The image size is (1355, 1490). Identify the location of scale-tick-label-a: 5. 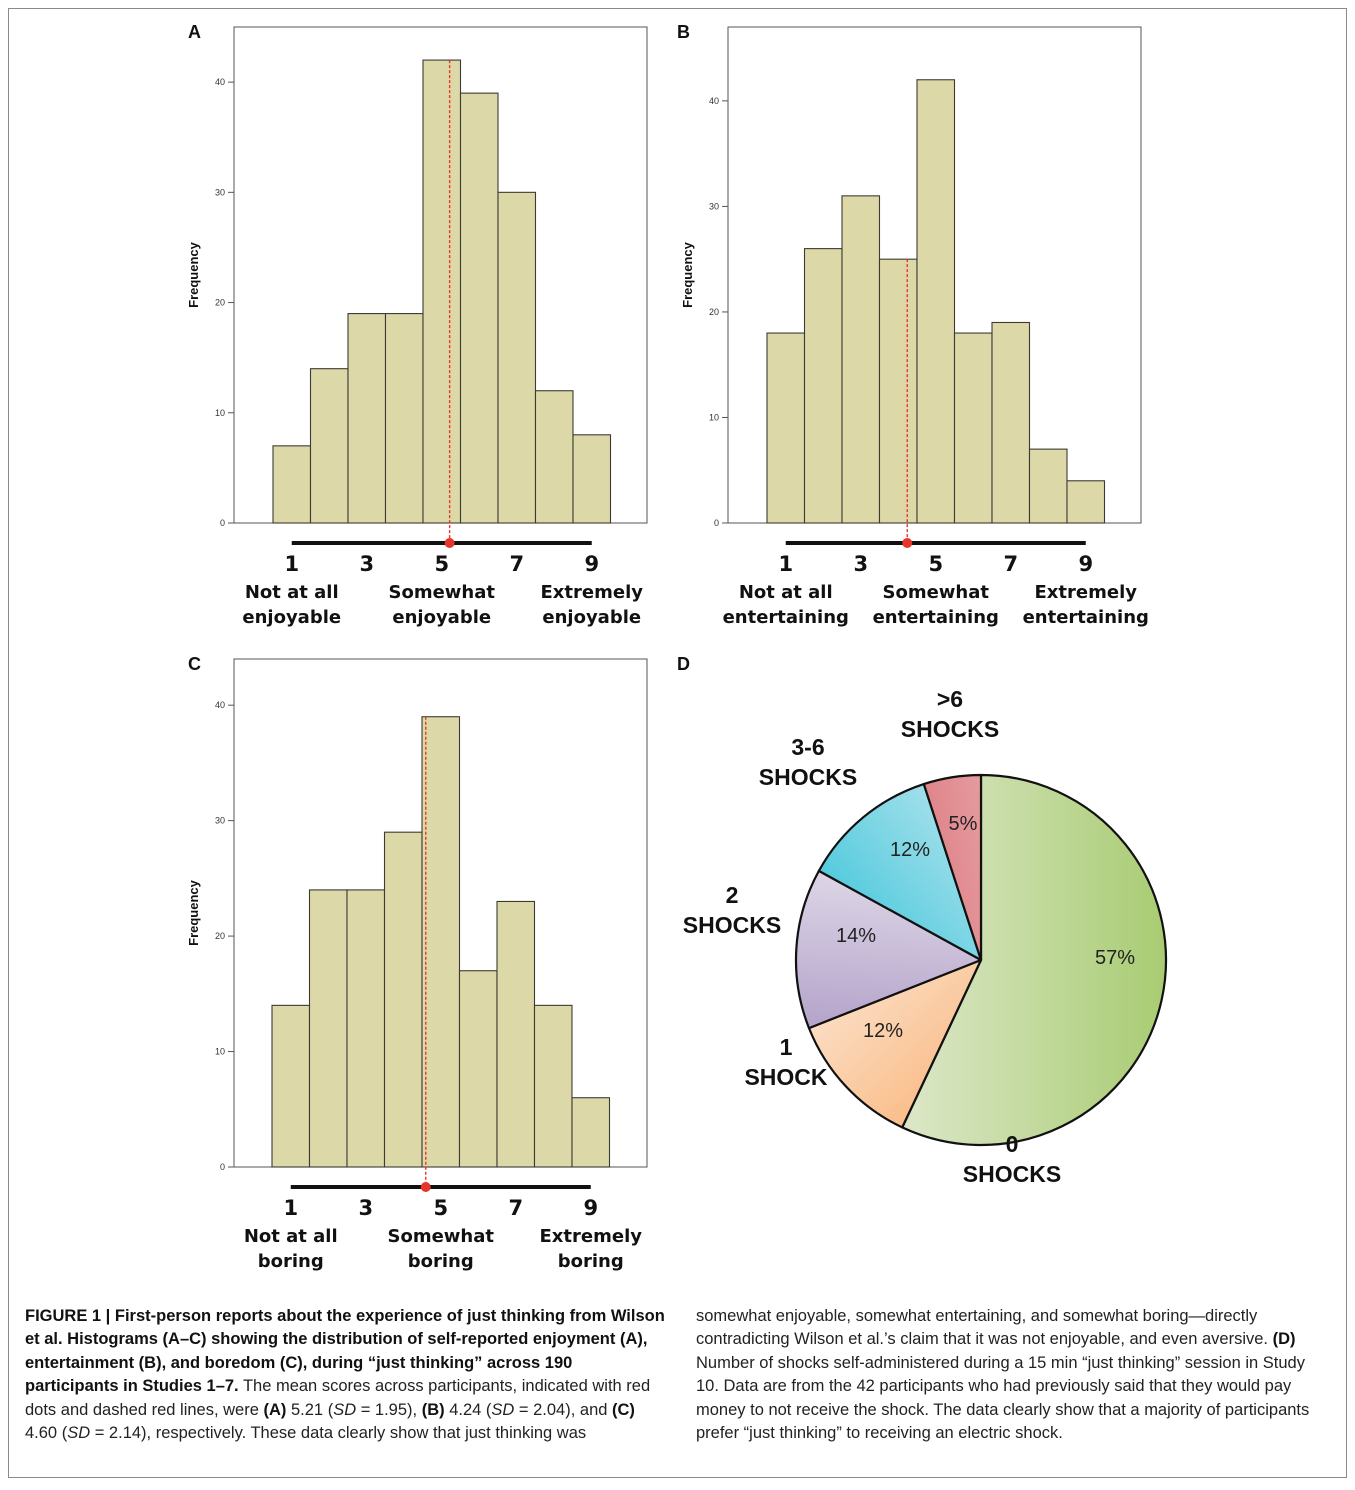
(441, 564).